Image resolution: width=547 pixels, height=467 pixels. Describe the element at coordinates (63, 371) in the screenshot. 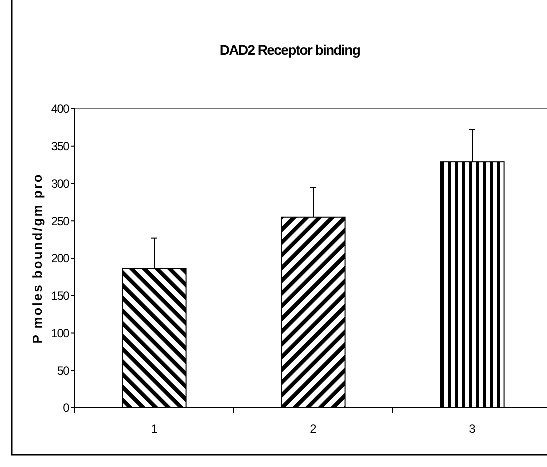

I see `y-tick-label: 50` at that location.